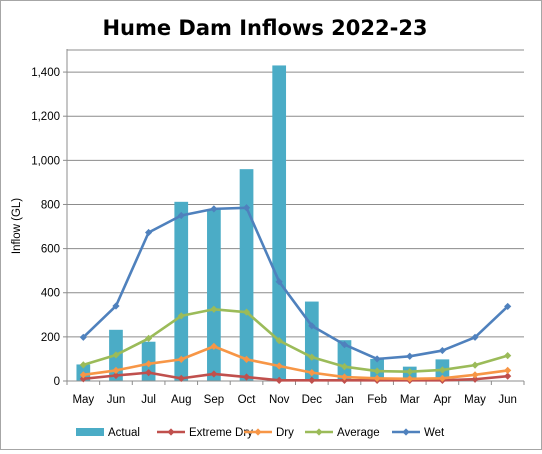  I want to click on y-tick-label: 1,000, so click(45, 161).